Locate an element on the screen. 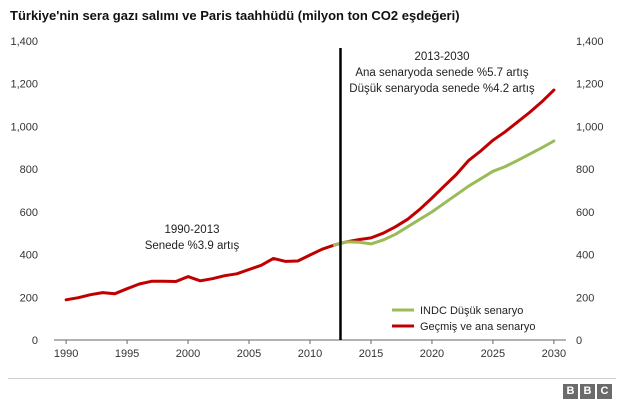 This screenshot has width=624, height=407. x-axis: 1990 1995 2000 2005 2010 2015 2020 2025 2030 is located at coordinates (310, 350).